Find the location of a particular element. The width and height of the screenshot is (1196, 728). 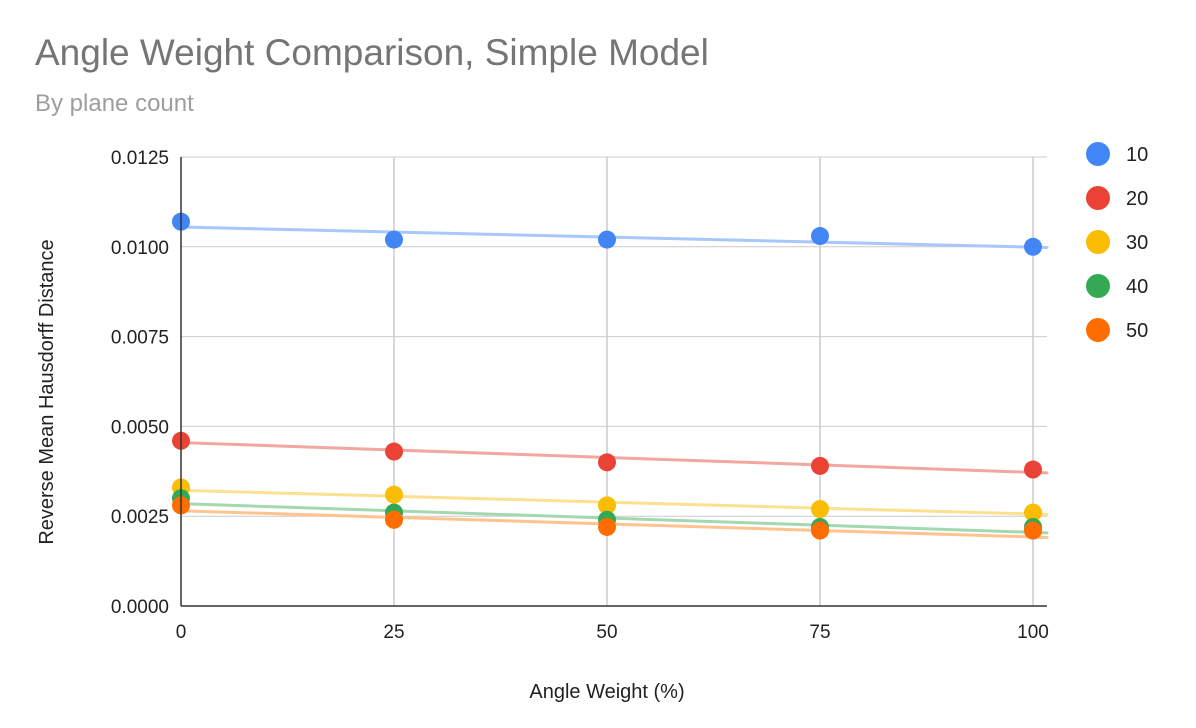

x-tick-label: 0 is located at coordinates (181, 632).